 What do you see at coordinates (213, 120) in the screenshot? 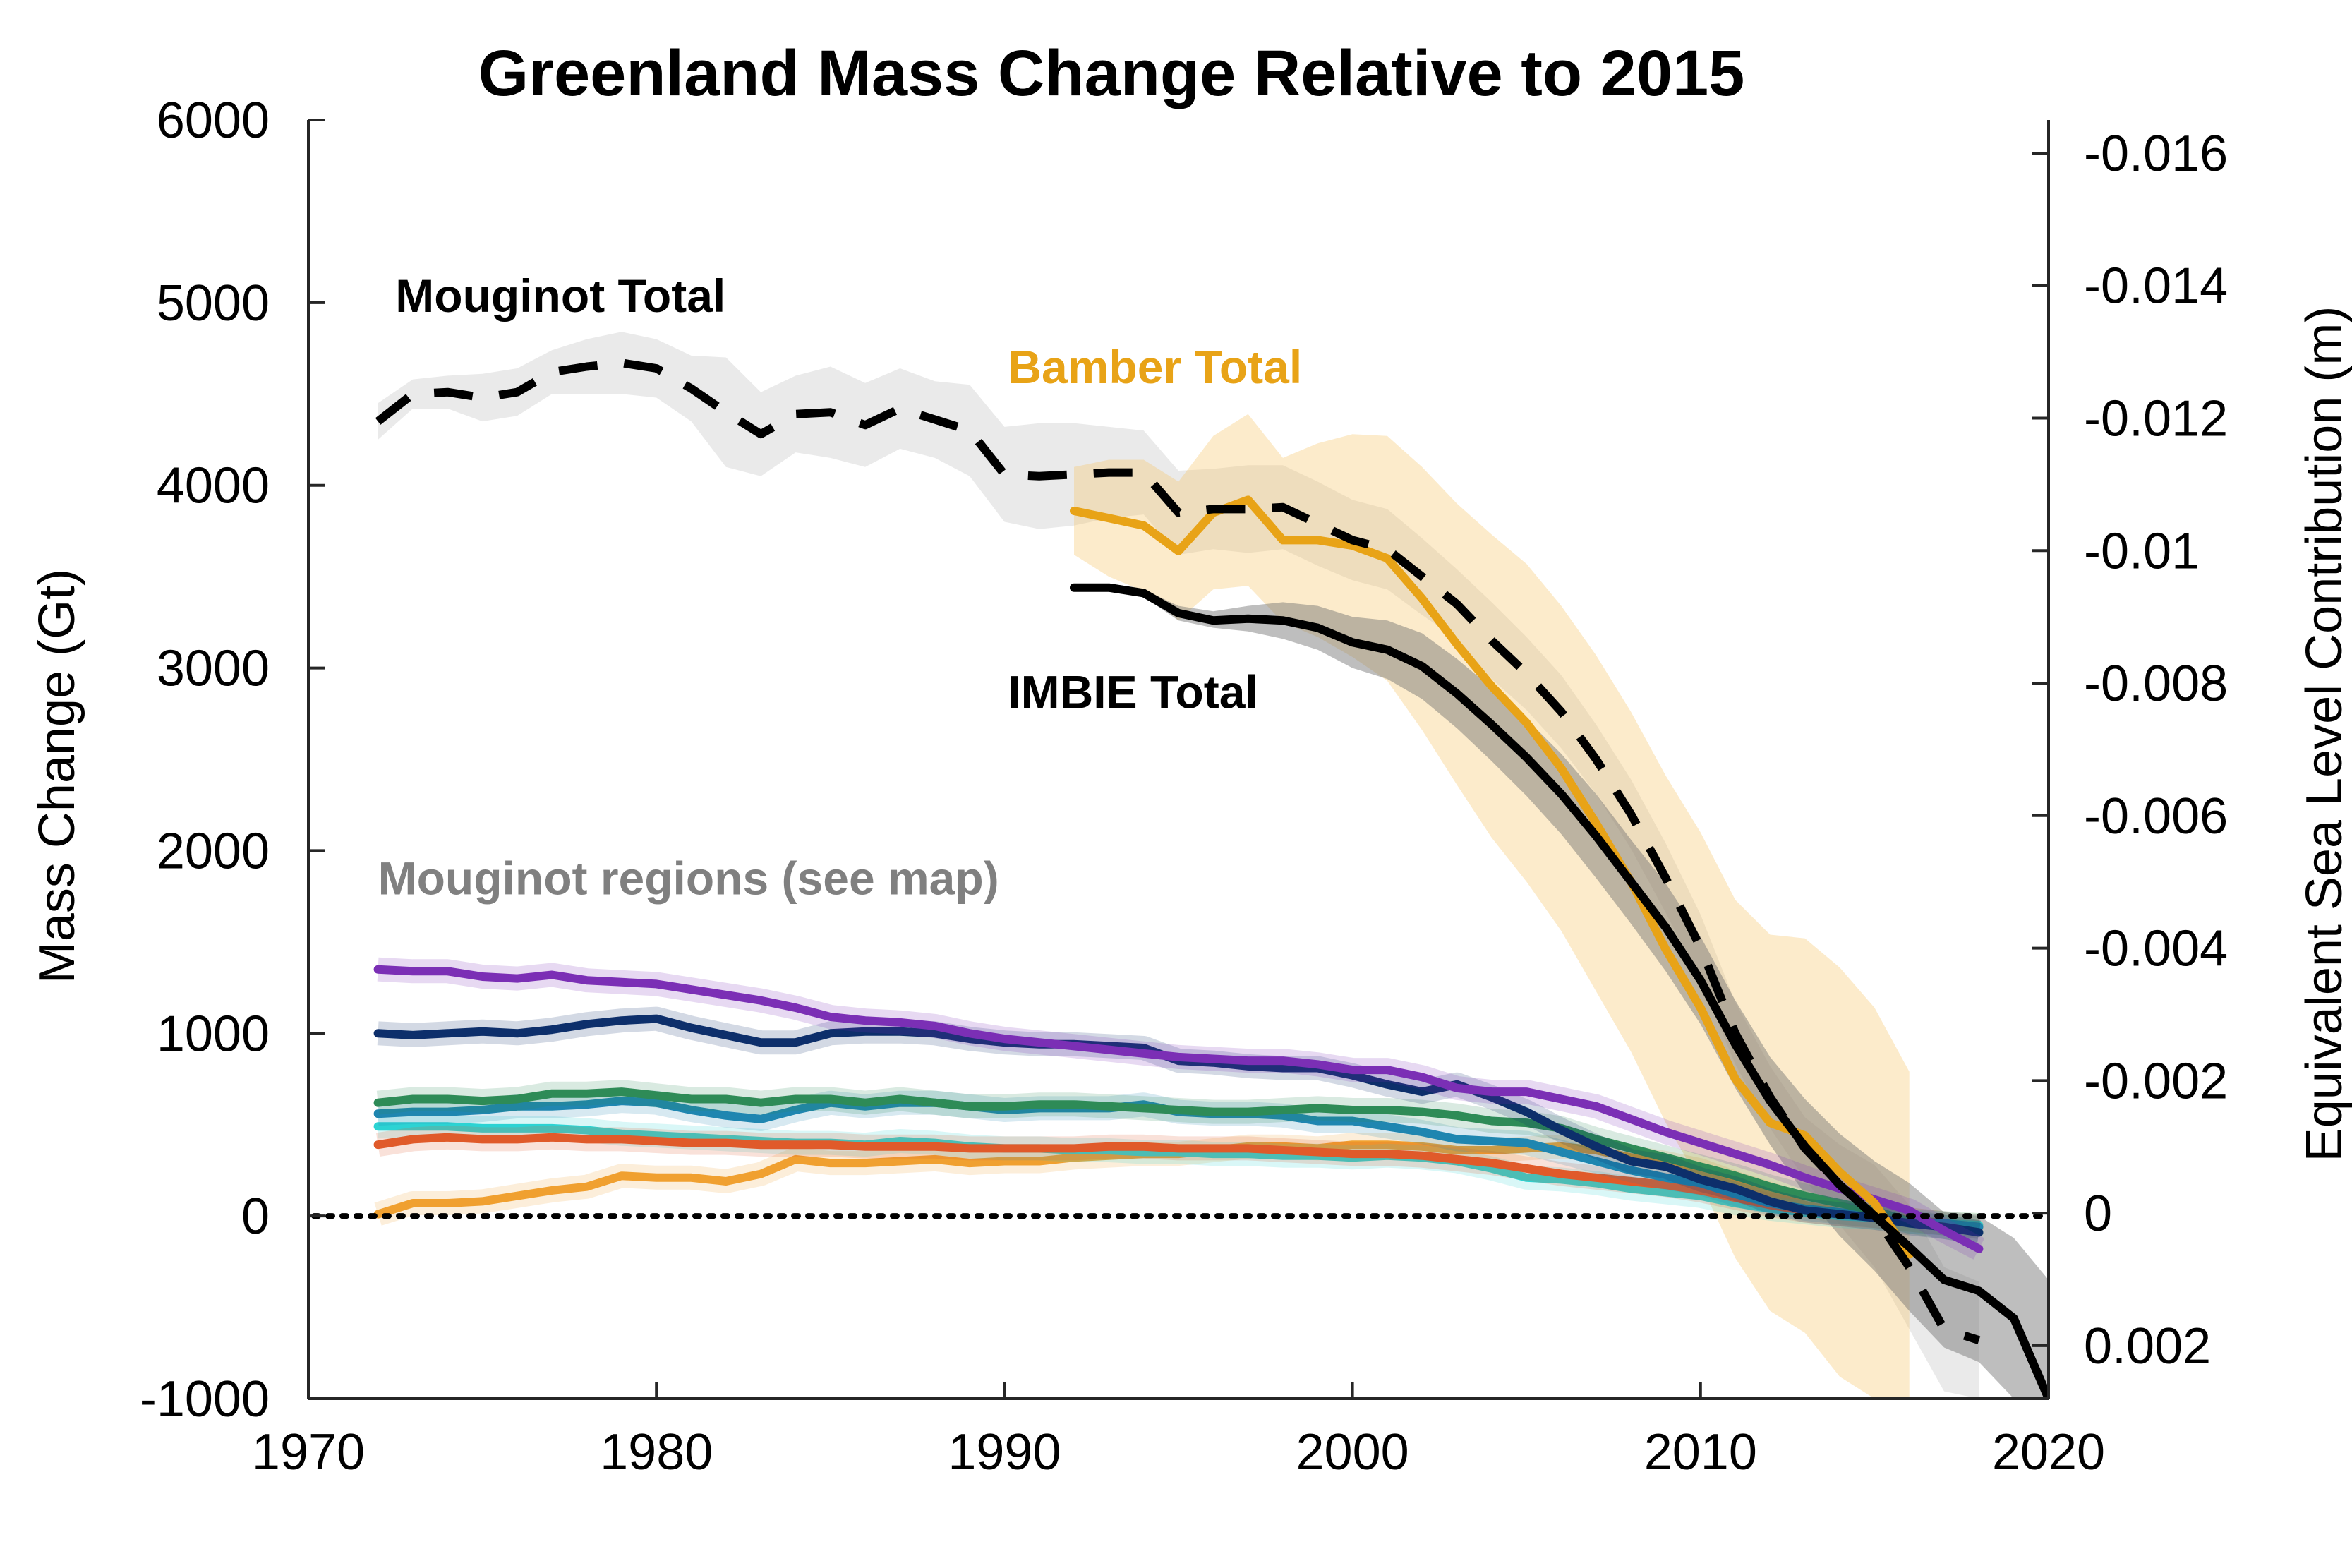
I see `y-tick-label: 6000` at bounding box center [213, 120].